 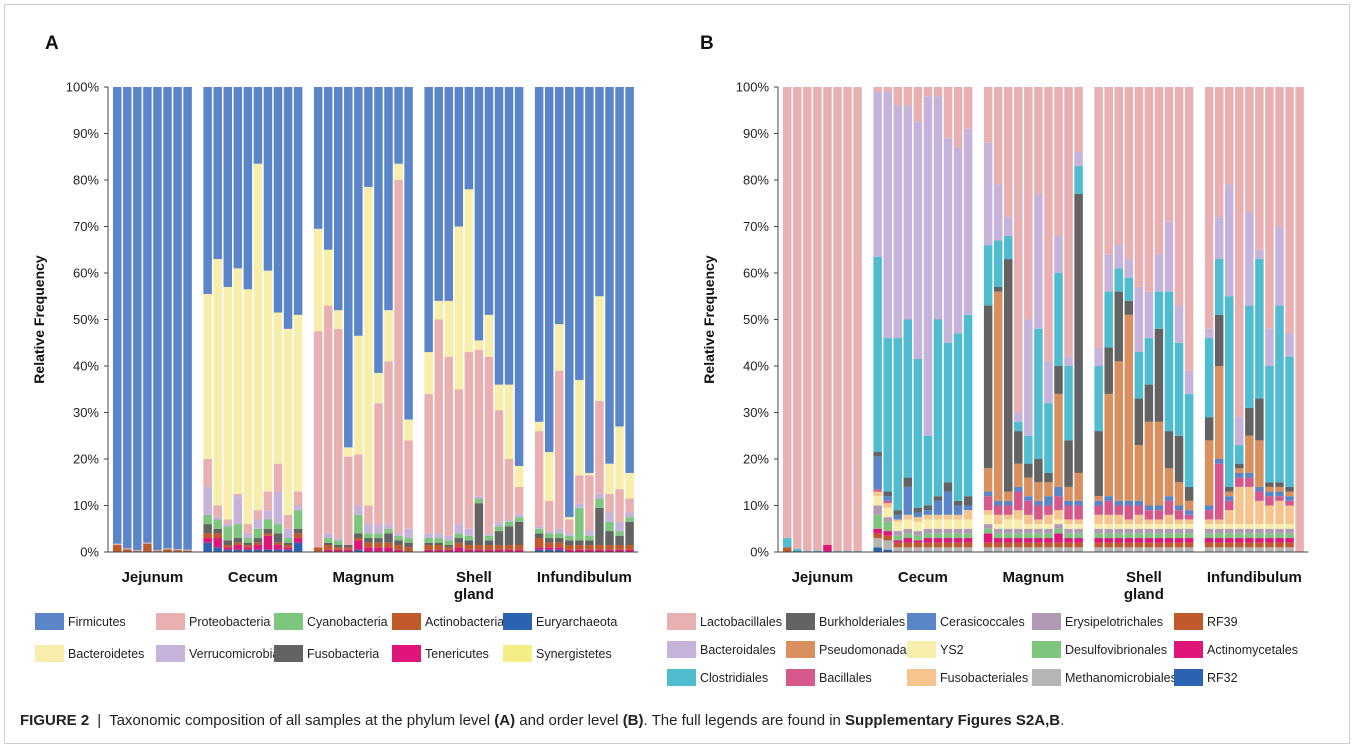 I want to click on bar-segment-methanomicrobiales, so click(x=1209, y=549).